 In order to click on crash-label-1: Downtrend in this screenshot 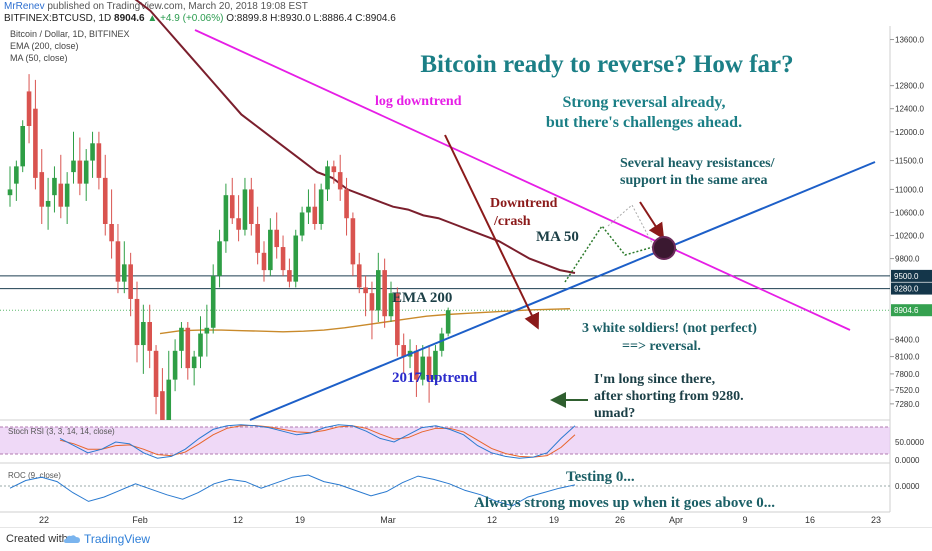, I will do `click(524, 203)`.